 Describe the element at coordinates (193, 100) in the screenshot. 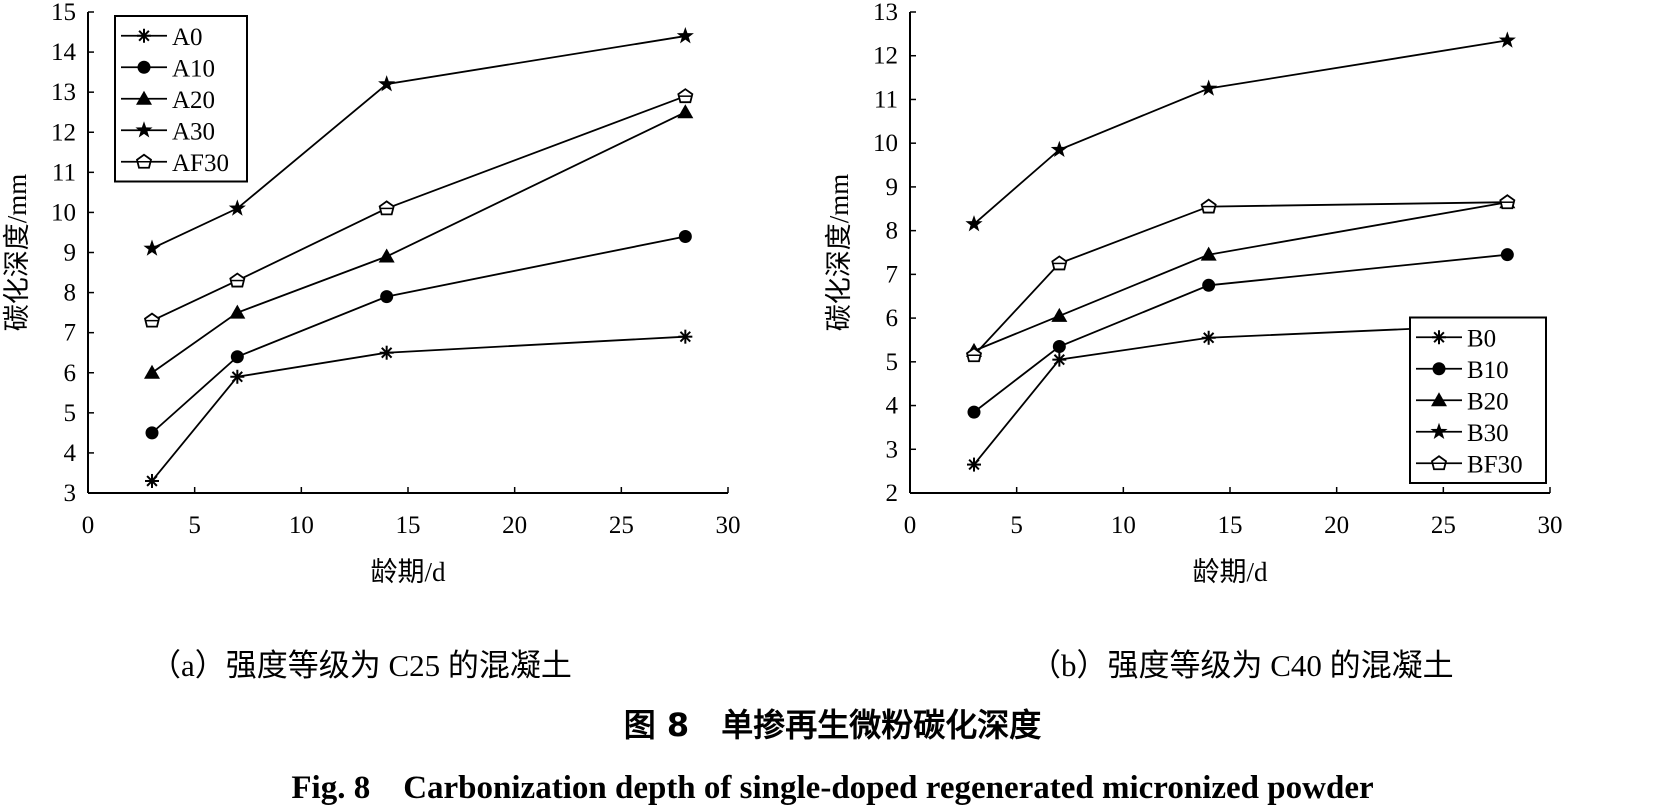

I see `legend-label: A20` at that location.